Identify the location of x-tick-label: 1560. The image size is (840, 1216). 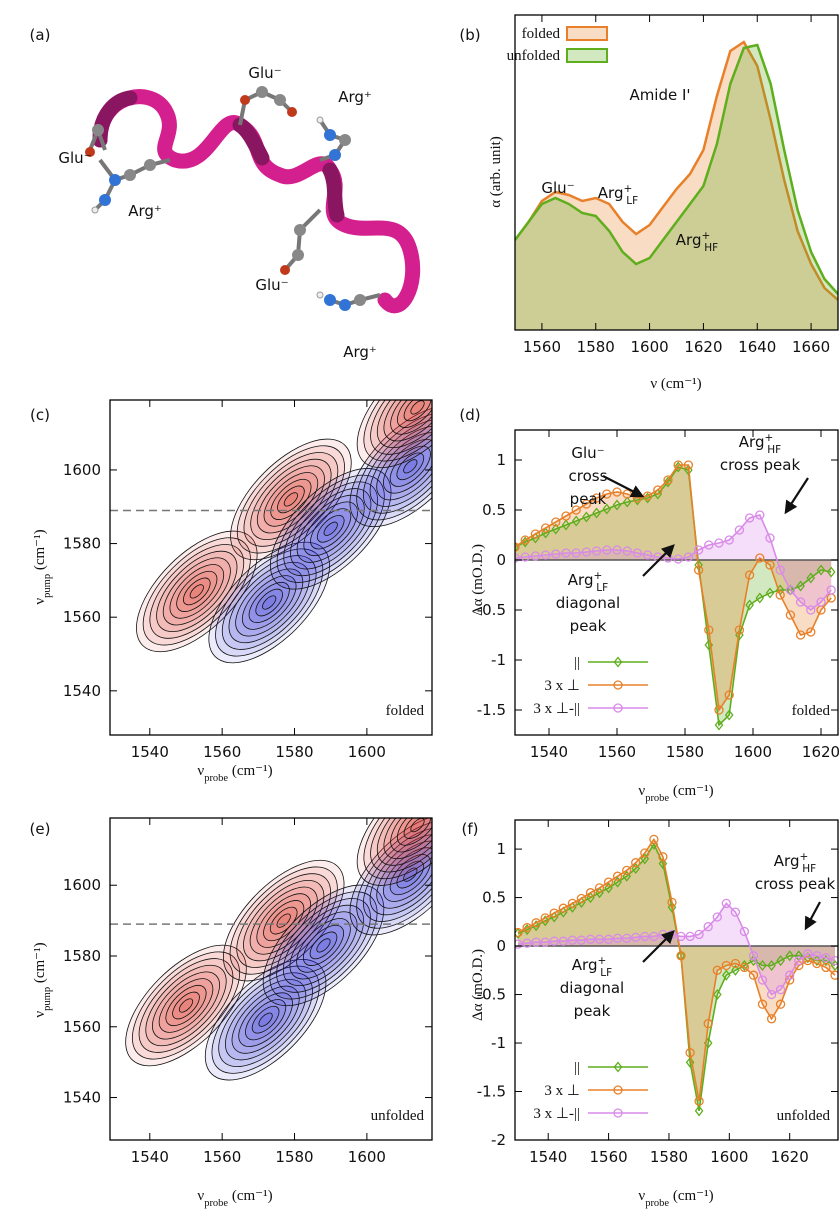
(608, 1157).